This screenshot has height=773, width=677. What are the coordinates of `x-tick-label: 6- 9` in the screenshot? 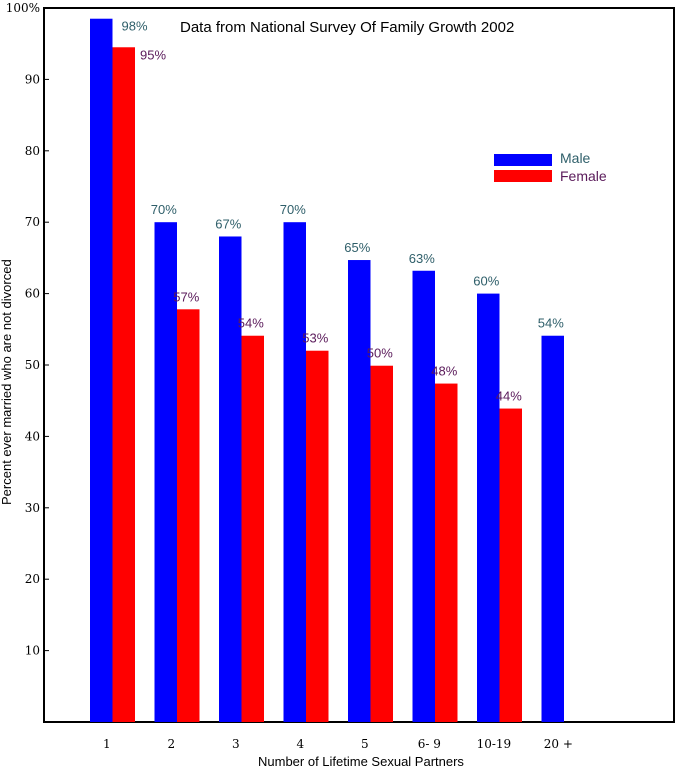 It's located at (429, 744).